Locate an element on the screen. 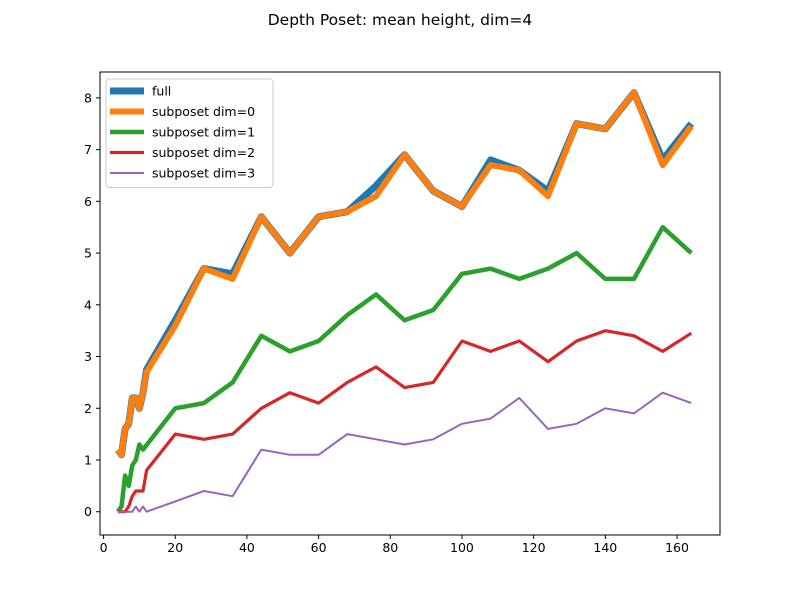  y-tick-label: 1 is located at coordinates (88, 459).